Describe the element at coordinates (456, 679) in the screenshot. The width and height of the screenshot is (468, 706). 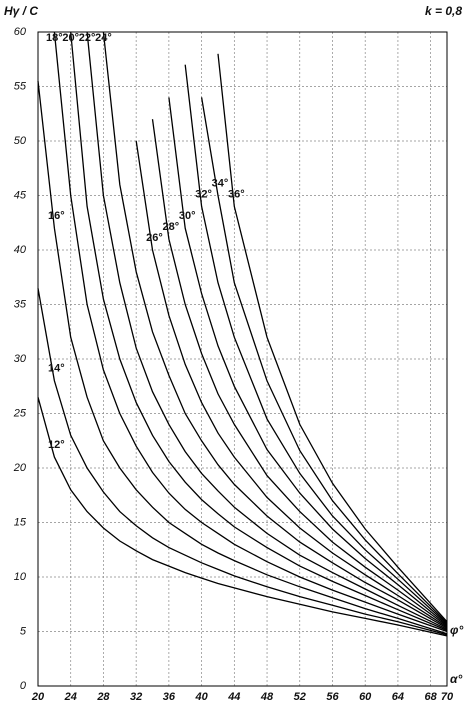
I see `x-axis-label: α°` at that location.